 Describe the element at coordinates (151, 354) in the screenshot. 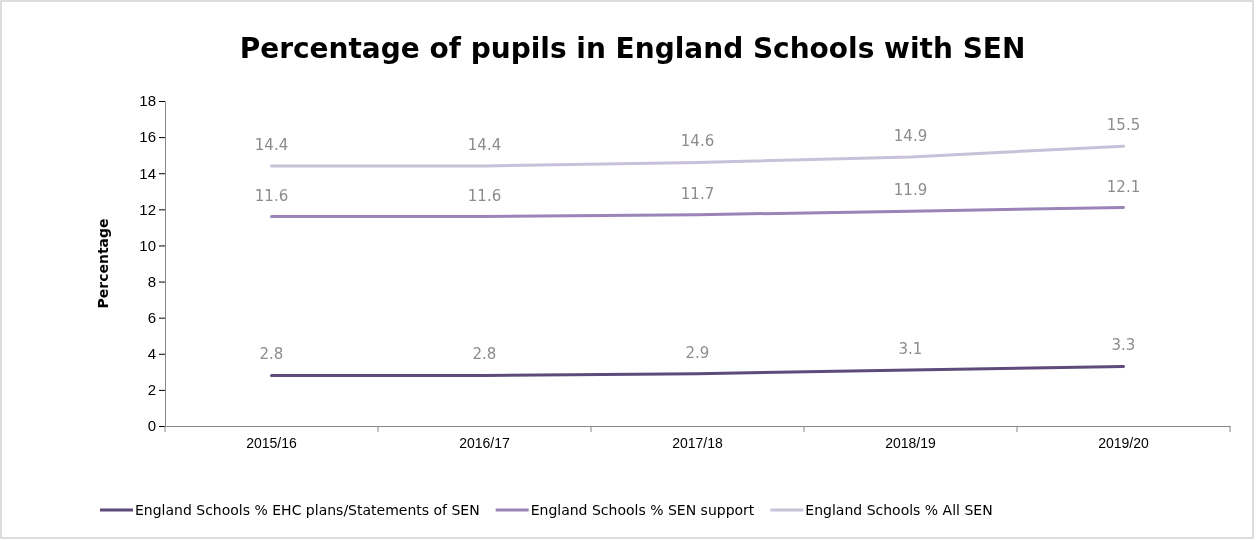

I see `y-tick-label: 4` at that location.